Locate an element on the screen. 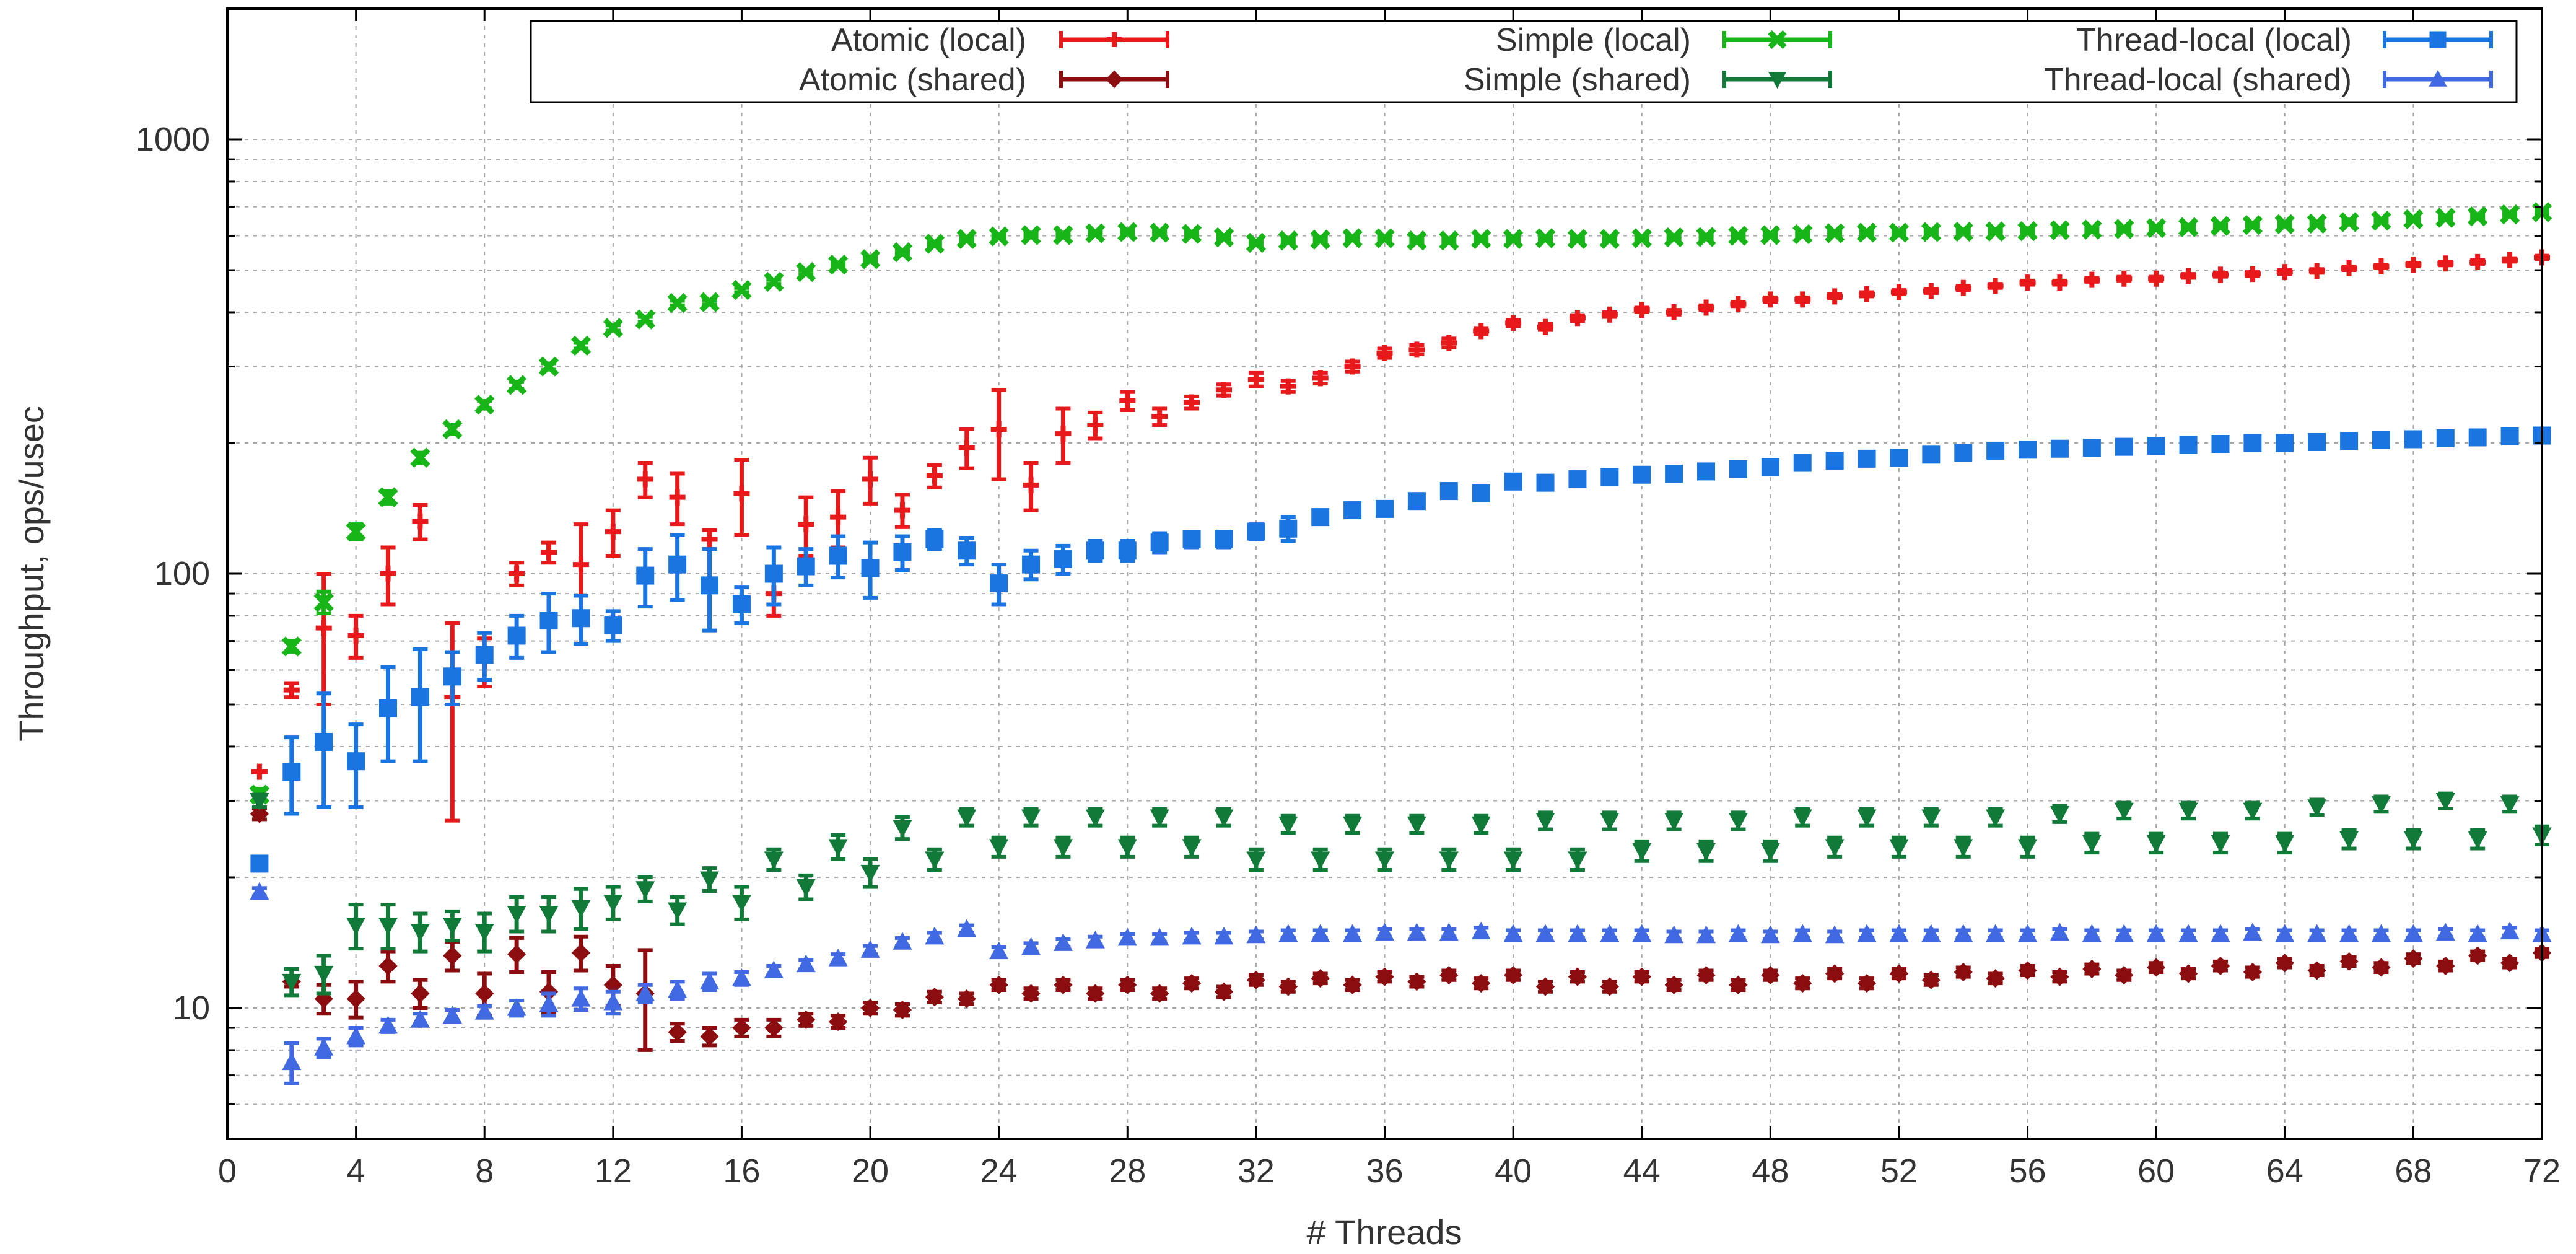 Image resolution: width=2576 pixels, height=1254 pixels. legend-marker is located at coordinates (2438, 78).